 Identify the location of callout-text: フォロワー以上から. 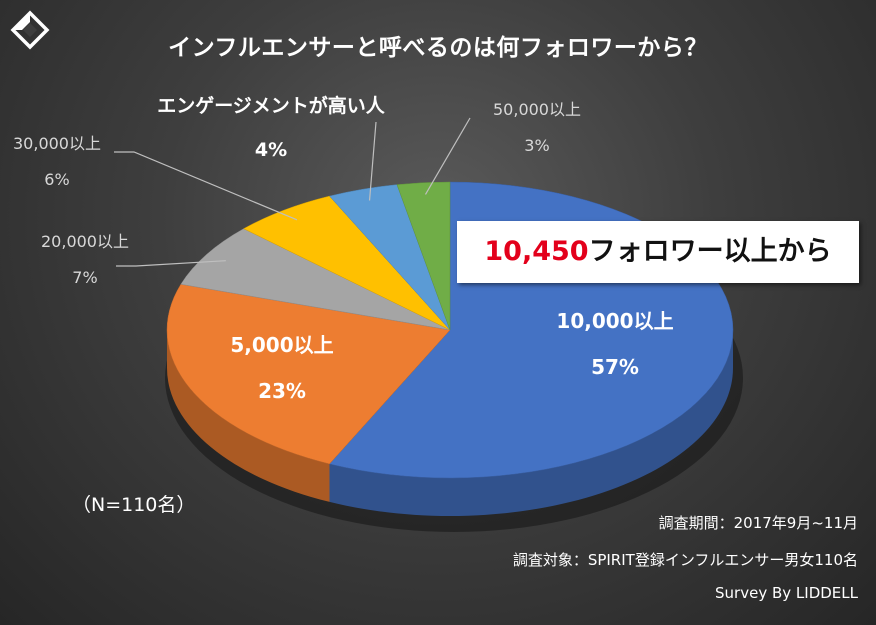
(710, 251).